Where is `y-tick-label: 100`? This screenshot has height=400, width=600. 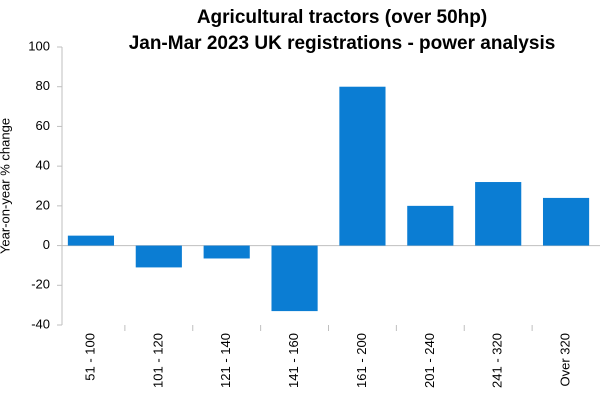
y-tick-label: 100 is located at coordinates (39, 45).